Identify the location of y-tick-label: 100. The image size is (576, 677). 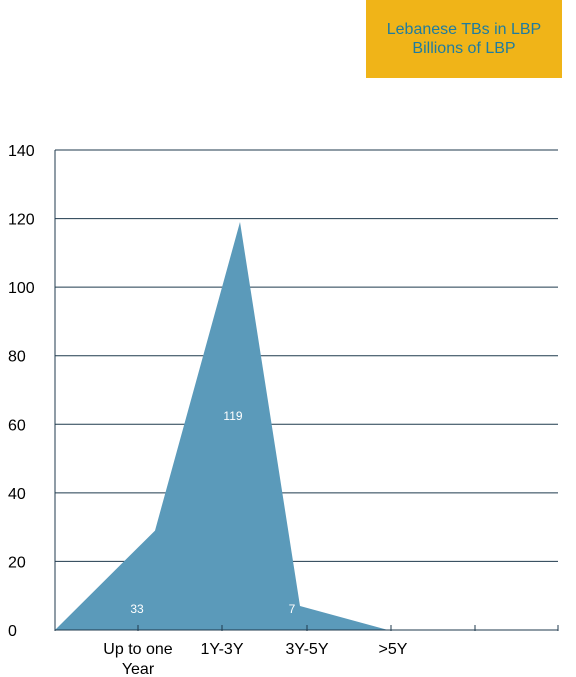
(21, 288).